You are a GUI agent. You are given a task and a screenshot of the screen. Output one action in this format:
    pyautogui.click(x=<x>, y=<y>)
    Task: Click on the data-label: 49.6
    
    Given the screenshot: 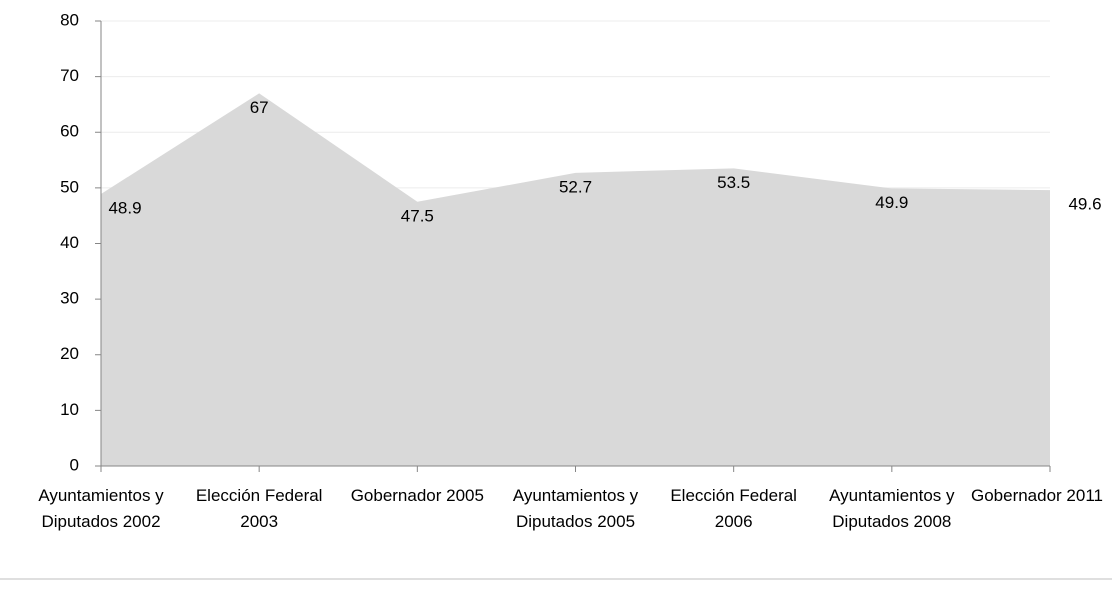 What is the action you would take?
    pyautogui.click(x=1084, y=204)
    